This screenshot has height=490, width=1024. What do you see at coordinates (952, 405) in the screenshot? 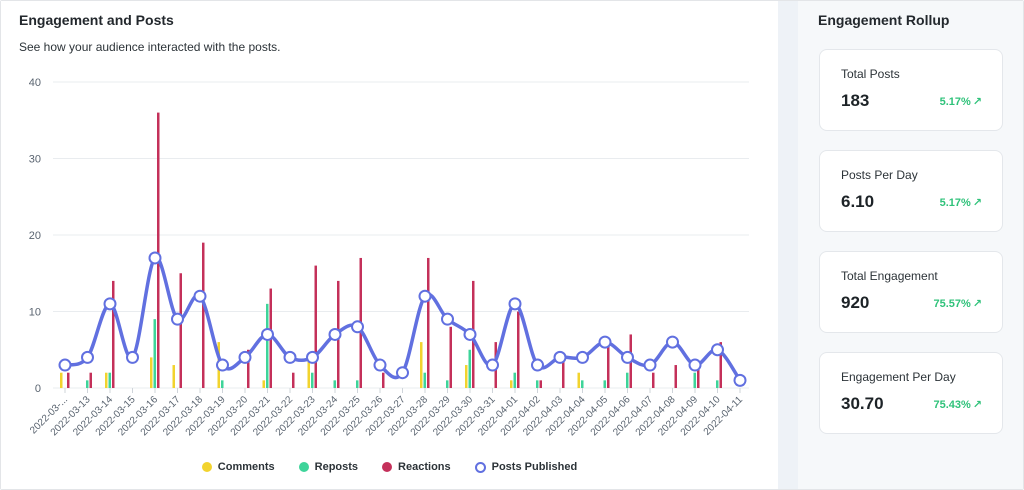
I see `delta-text: 75.43%` at bounding box center [952, 405].